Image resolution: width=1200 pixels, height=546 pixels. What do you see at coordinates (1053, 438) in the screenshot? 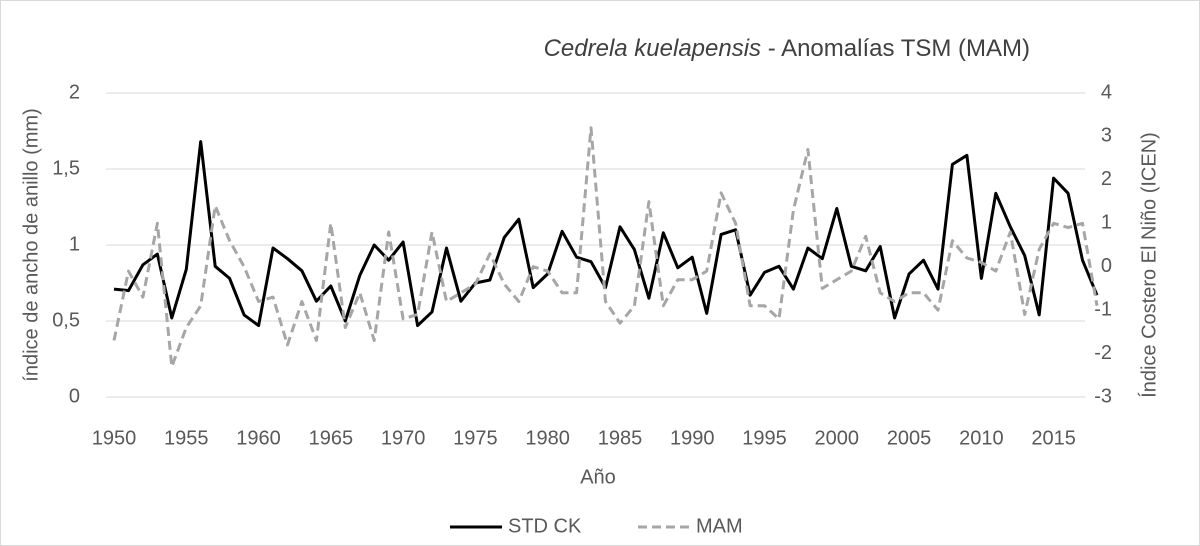
I see `x-tick-label: 2015` at bounding box center [1053, 438].